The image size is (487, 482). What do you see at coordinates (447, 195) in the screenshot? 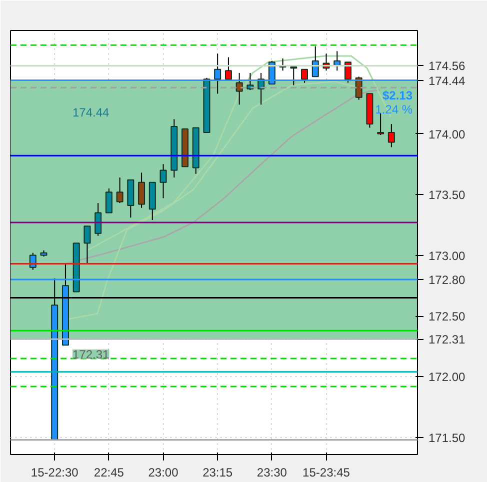
I see `y-tick-label: 173.50` at bounding box center [447, 195].